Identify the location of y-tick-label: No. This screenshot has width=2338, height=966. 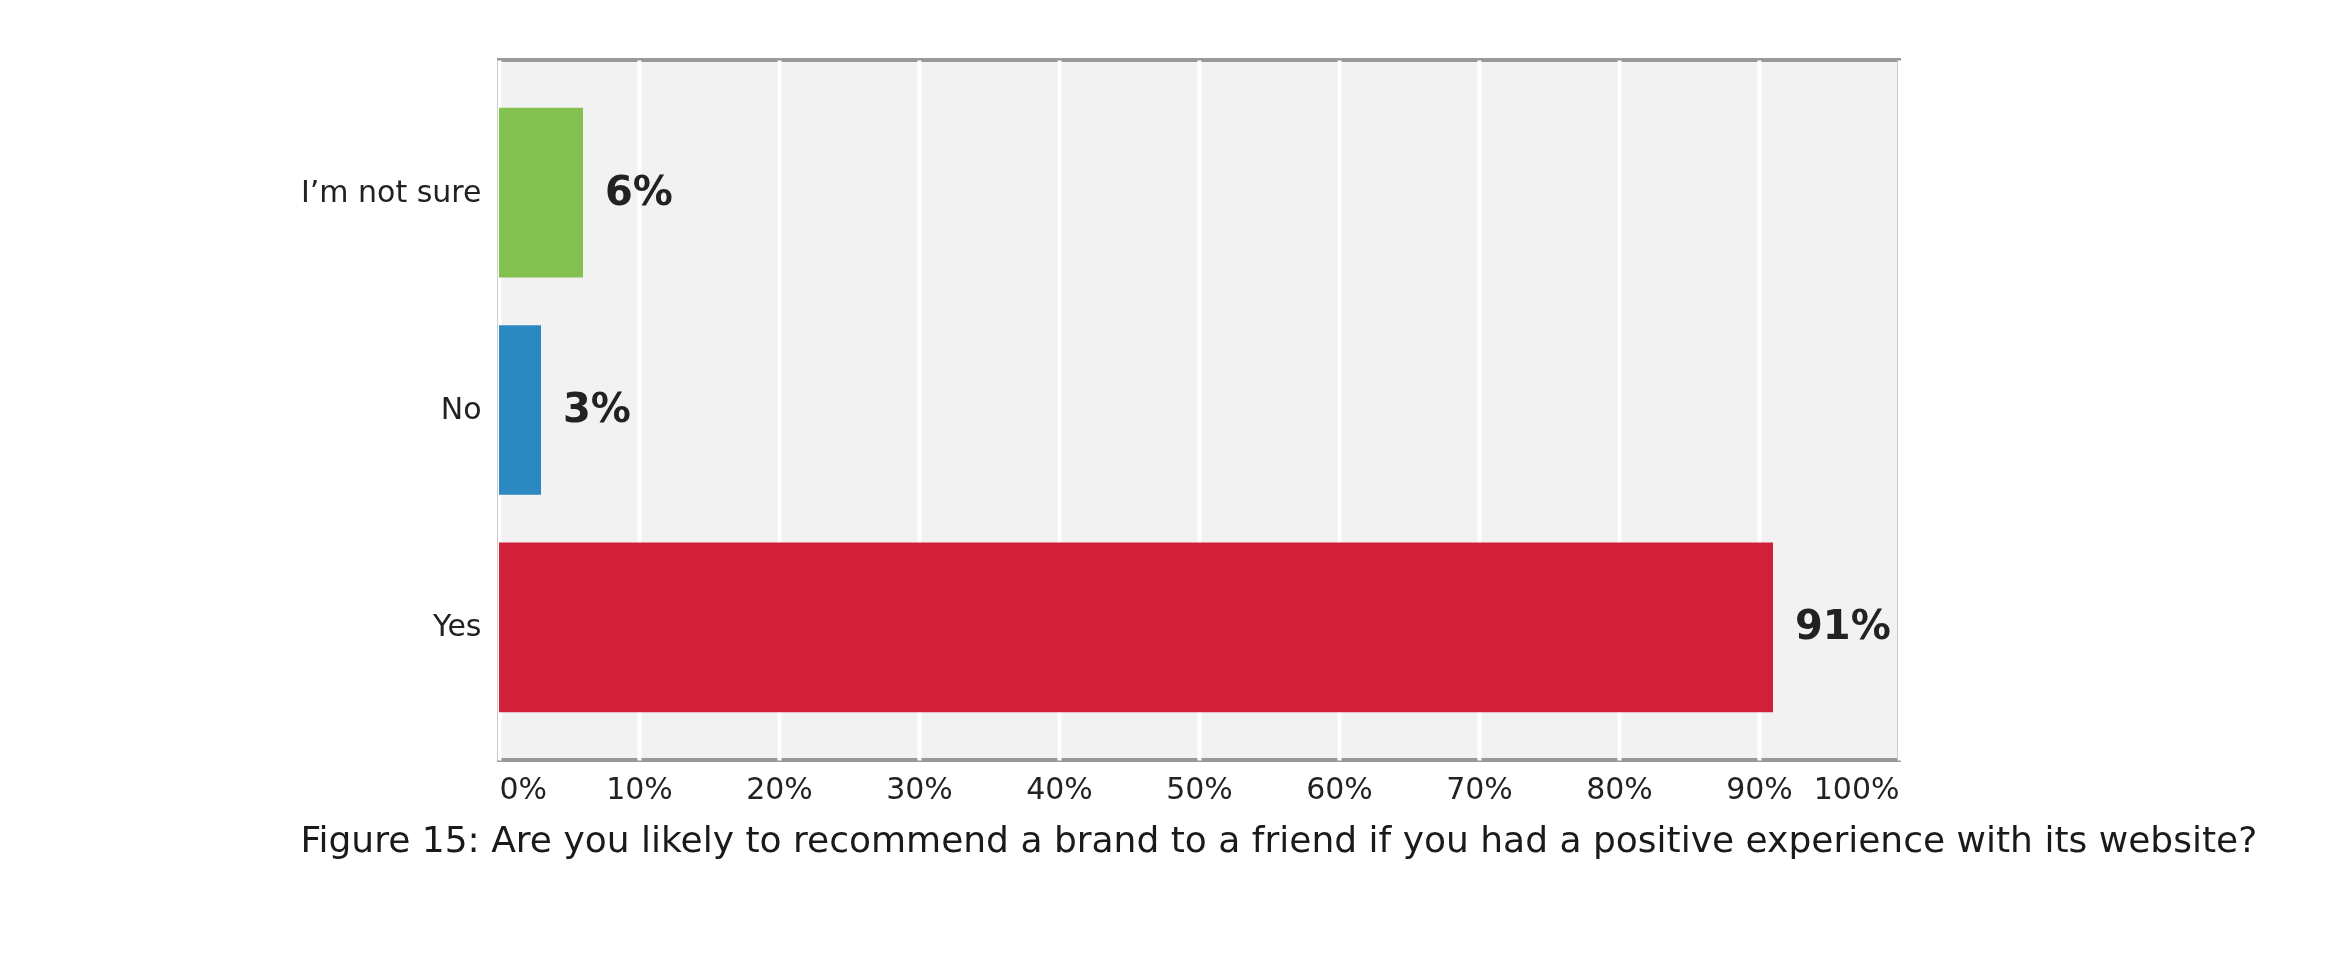
(461, 408).